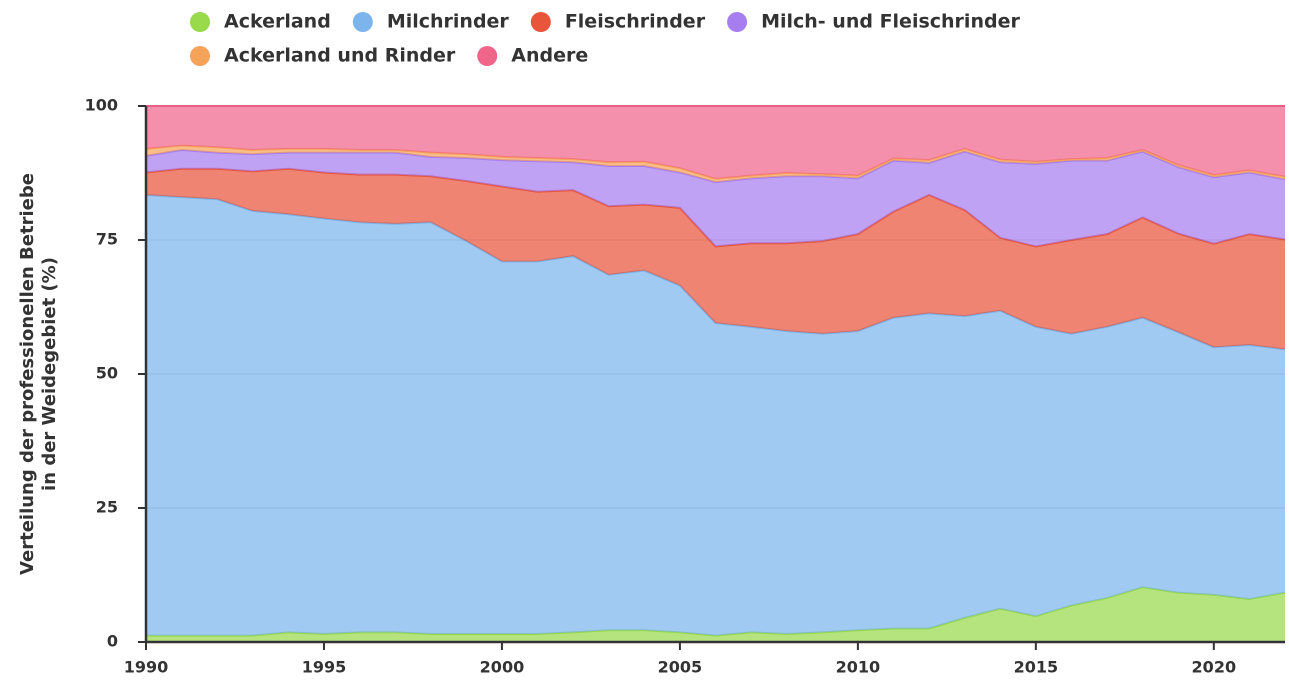 This screenshot has height=681, width=1289. I want to click on x-tick-label: 2010, so click(858, 667).